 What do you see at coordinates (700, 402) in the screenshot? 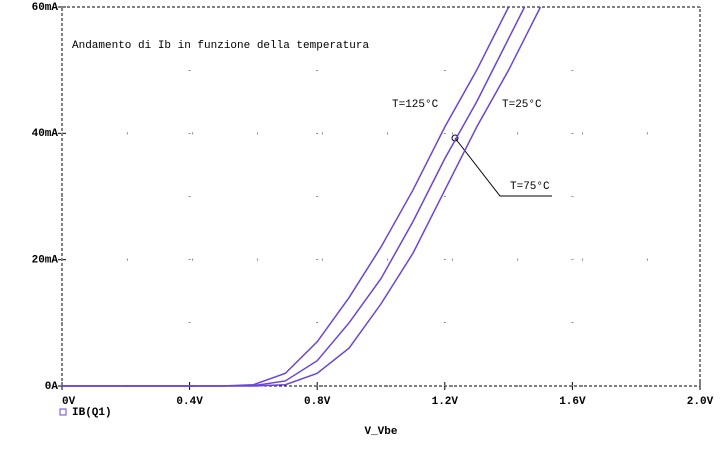
I see `x-tick-label: 2.0V` at bounding box center [700, 402].